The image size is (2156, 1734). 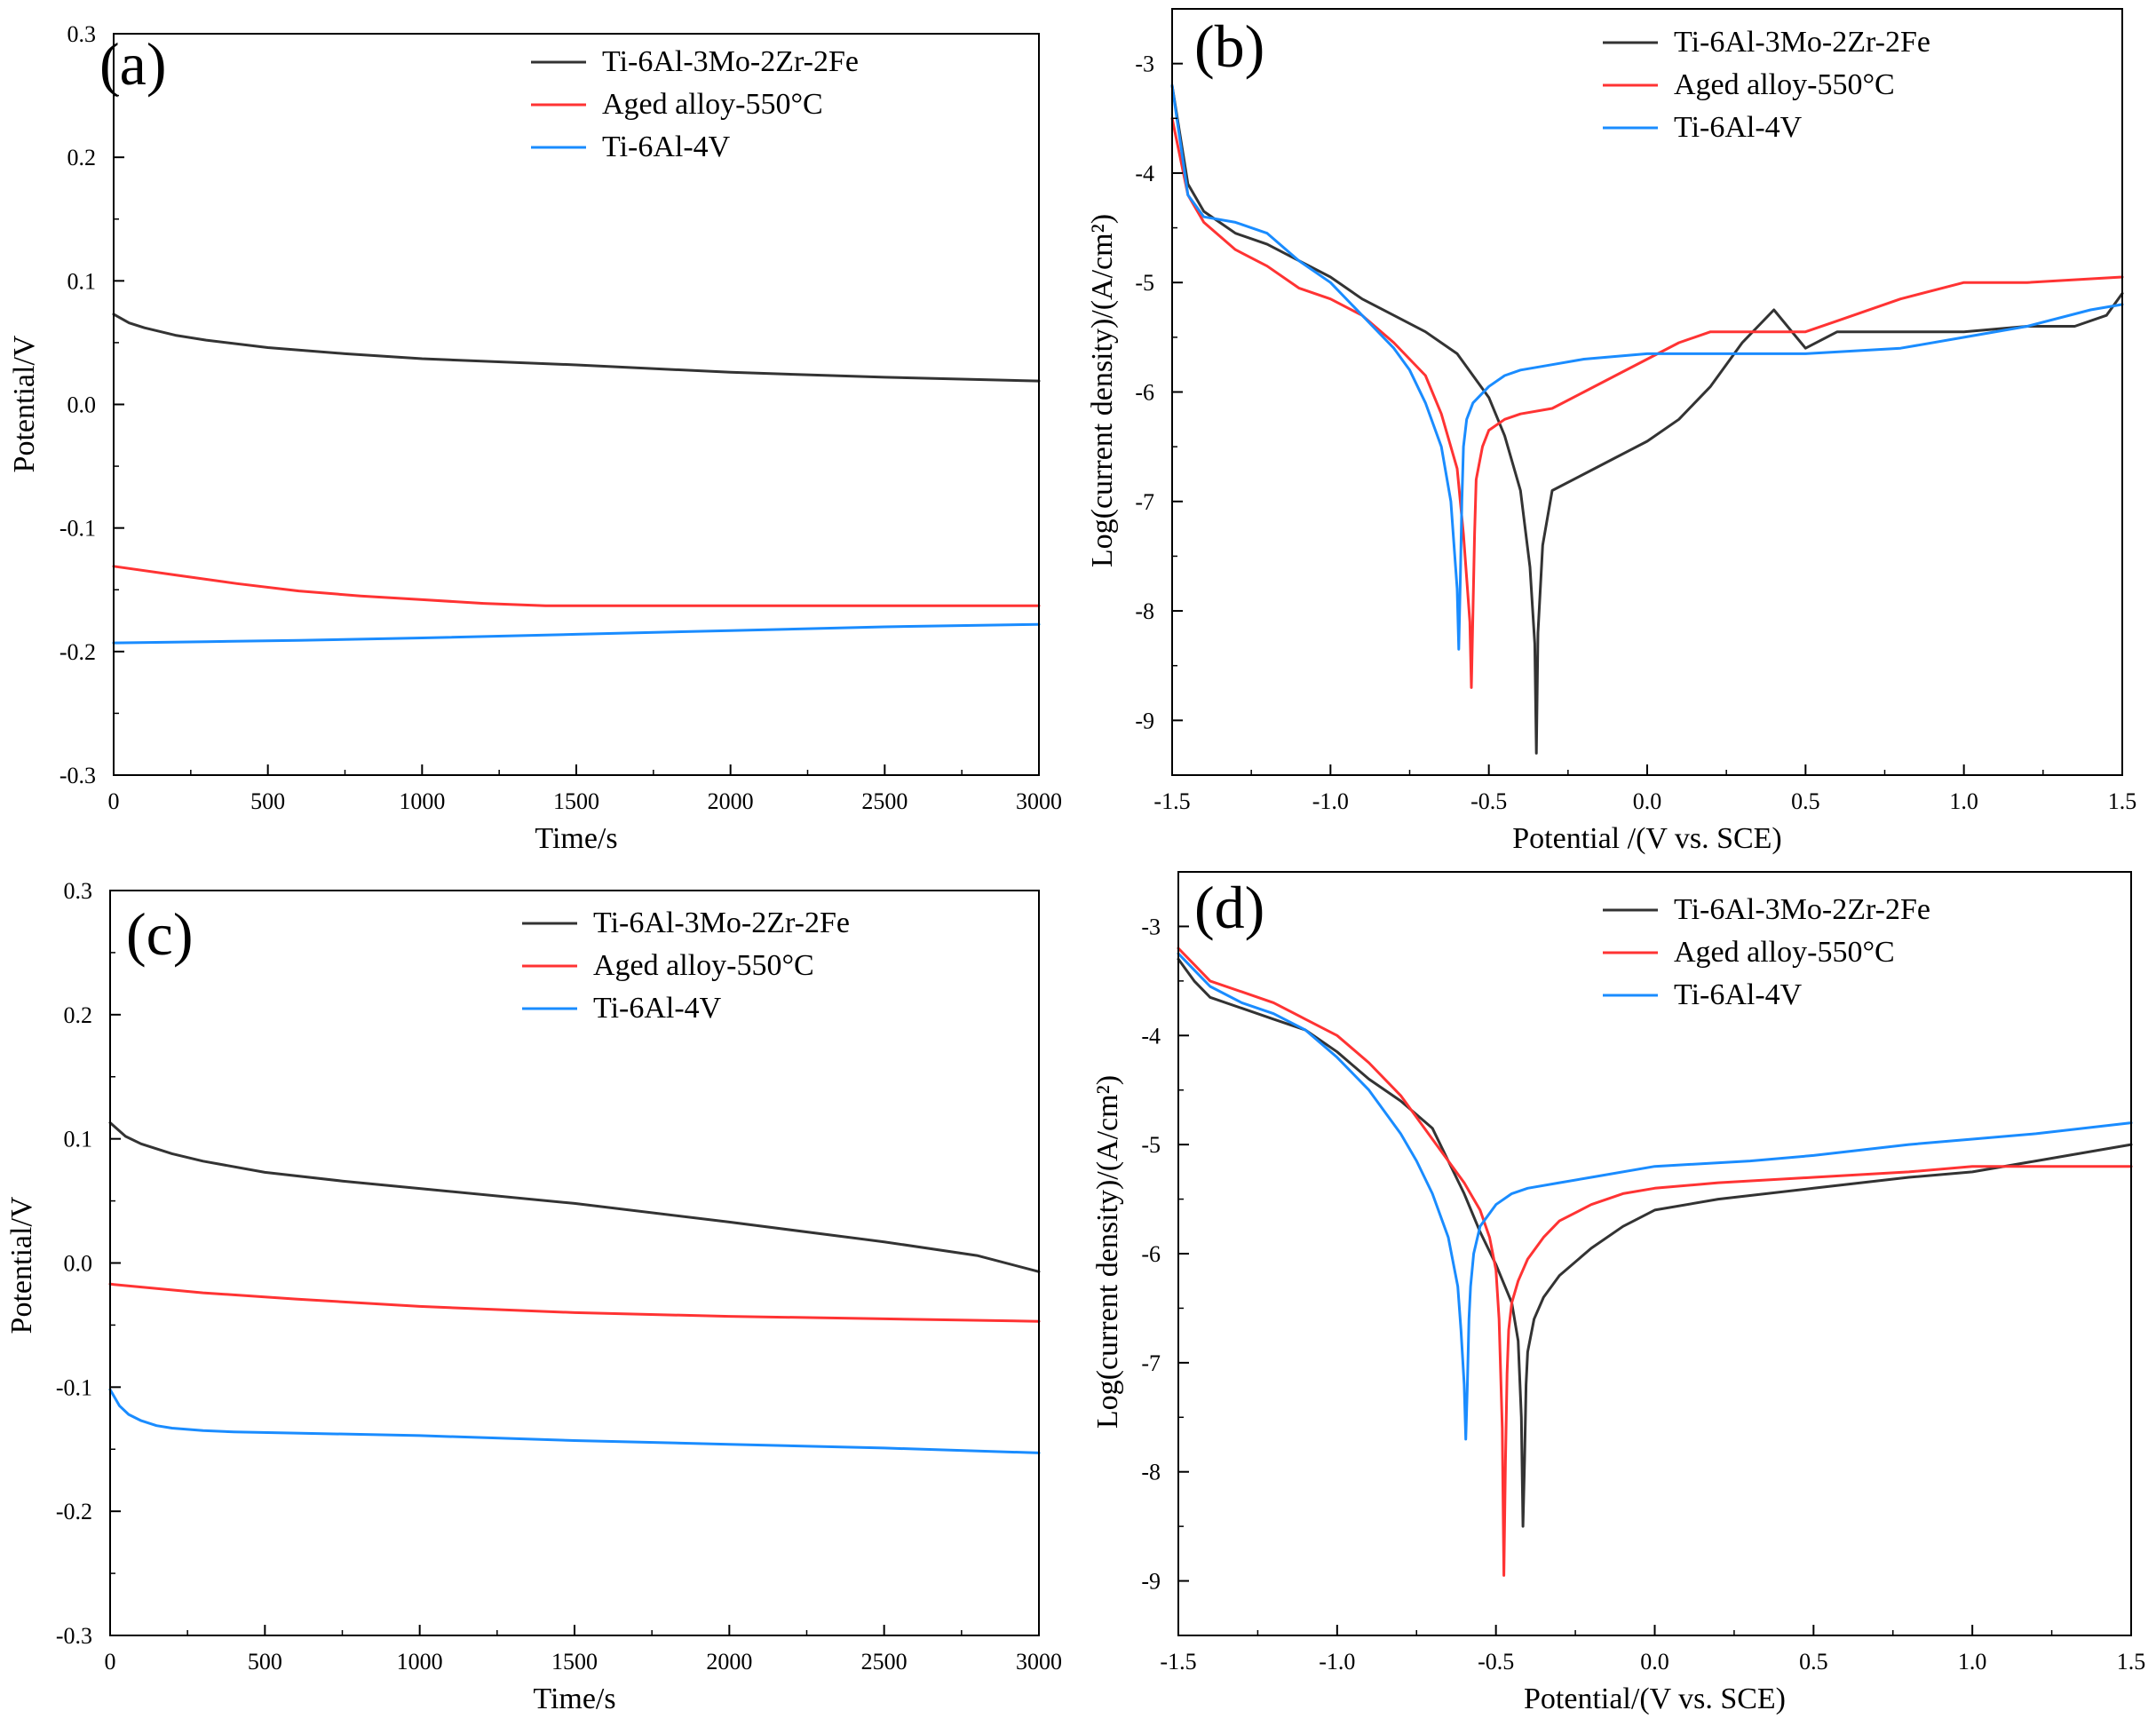 What do you see at coordinates (159, 934) in the screenshot?
I see `panel-label: (c)` at bounding box center [159, 934].